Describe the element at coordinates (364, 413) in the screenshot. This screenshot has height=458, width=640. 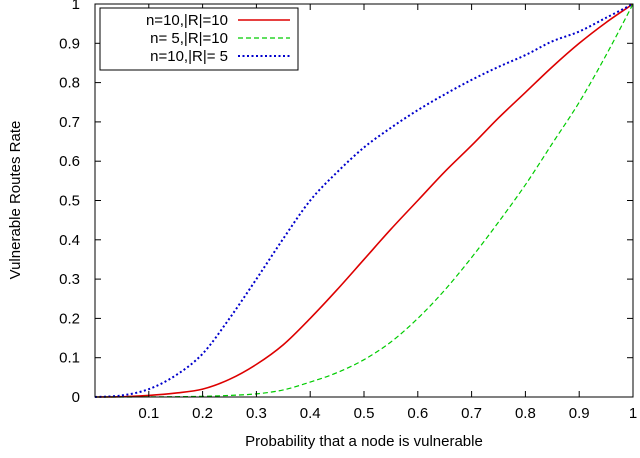
I see `x-tick-label: 0.5` at that location.